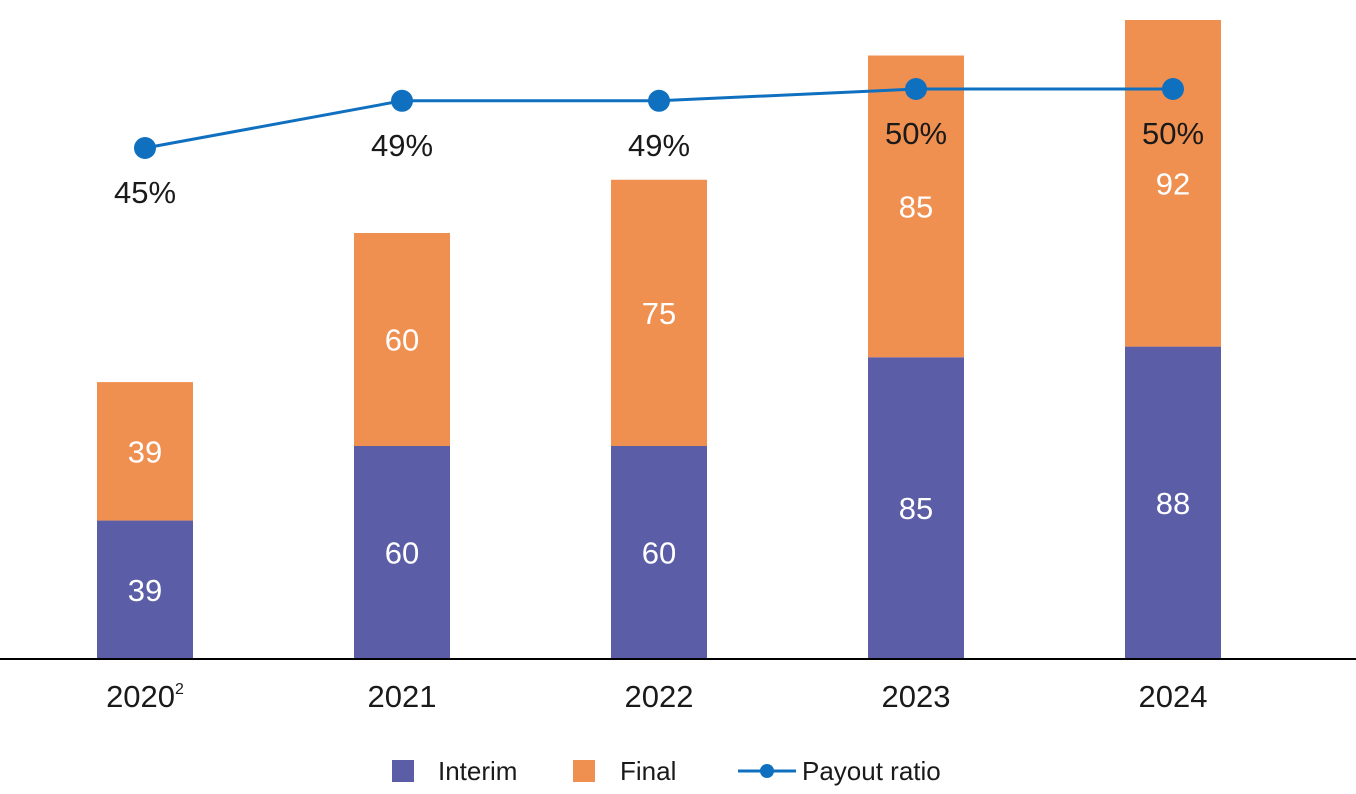 Image resolution: width=1356 pixels, height=794 pixels. Describe the element at coordinates (584, 771) in the screenshot. I see `legend-swatch-final` at that location.